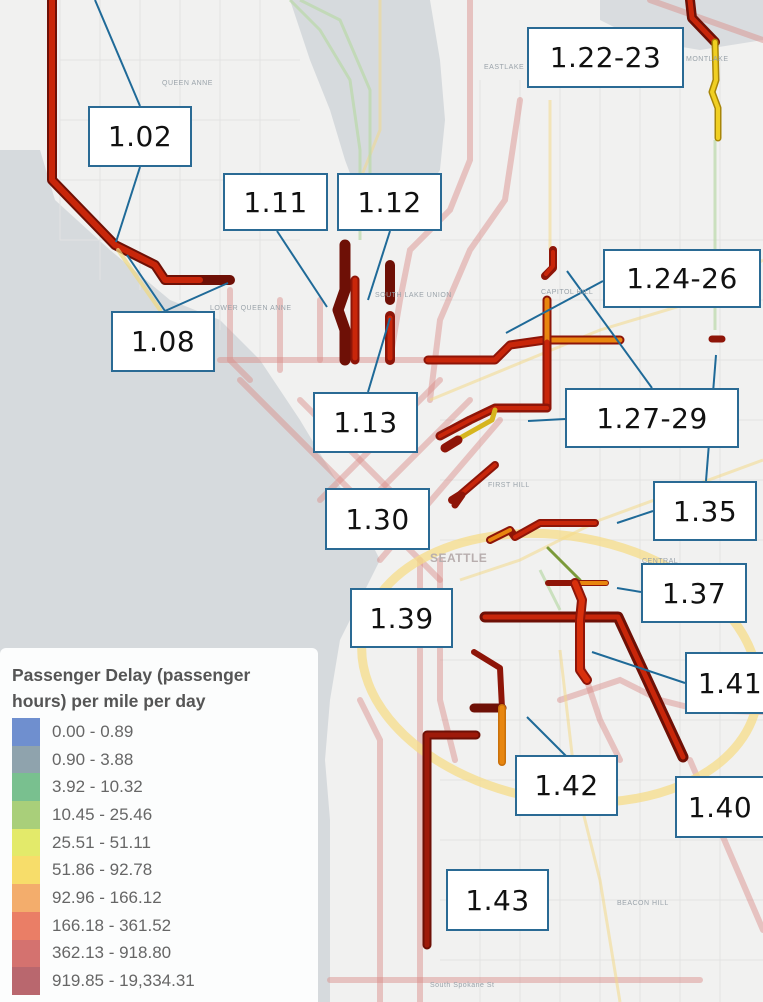 This screenshot has width=763, height=1002. Describe the element at coordinates (140, 136) in the screenshot. I see `callout-1-02: 1.02` at that location.